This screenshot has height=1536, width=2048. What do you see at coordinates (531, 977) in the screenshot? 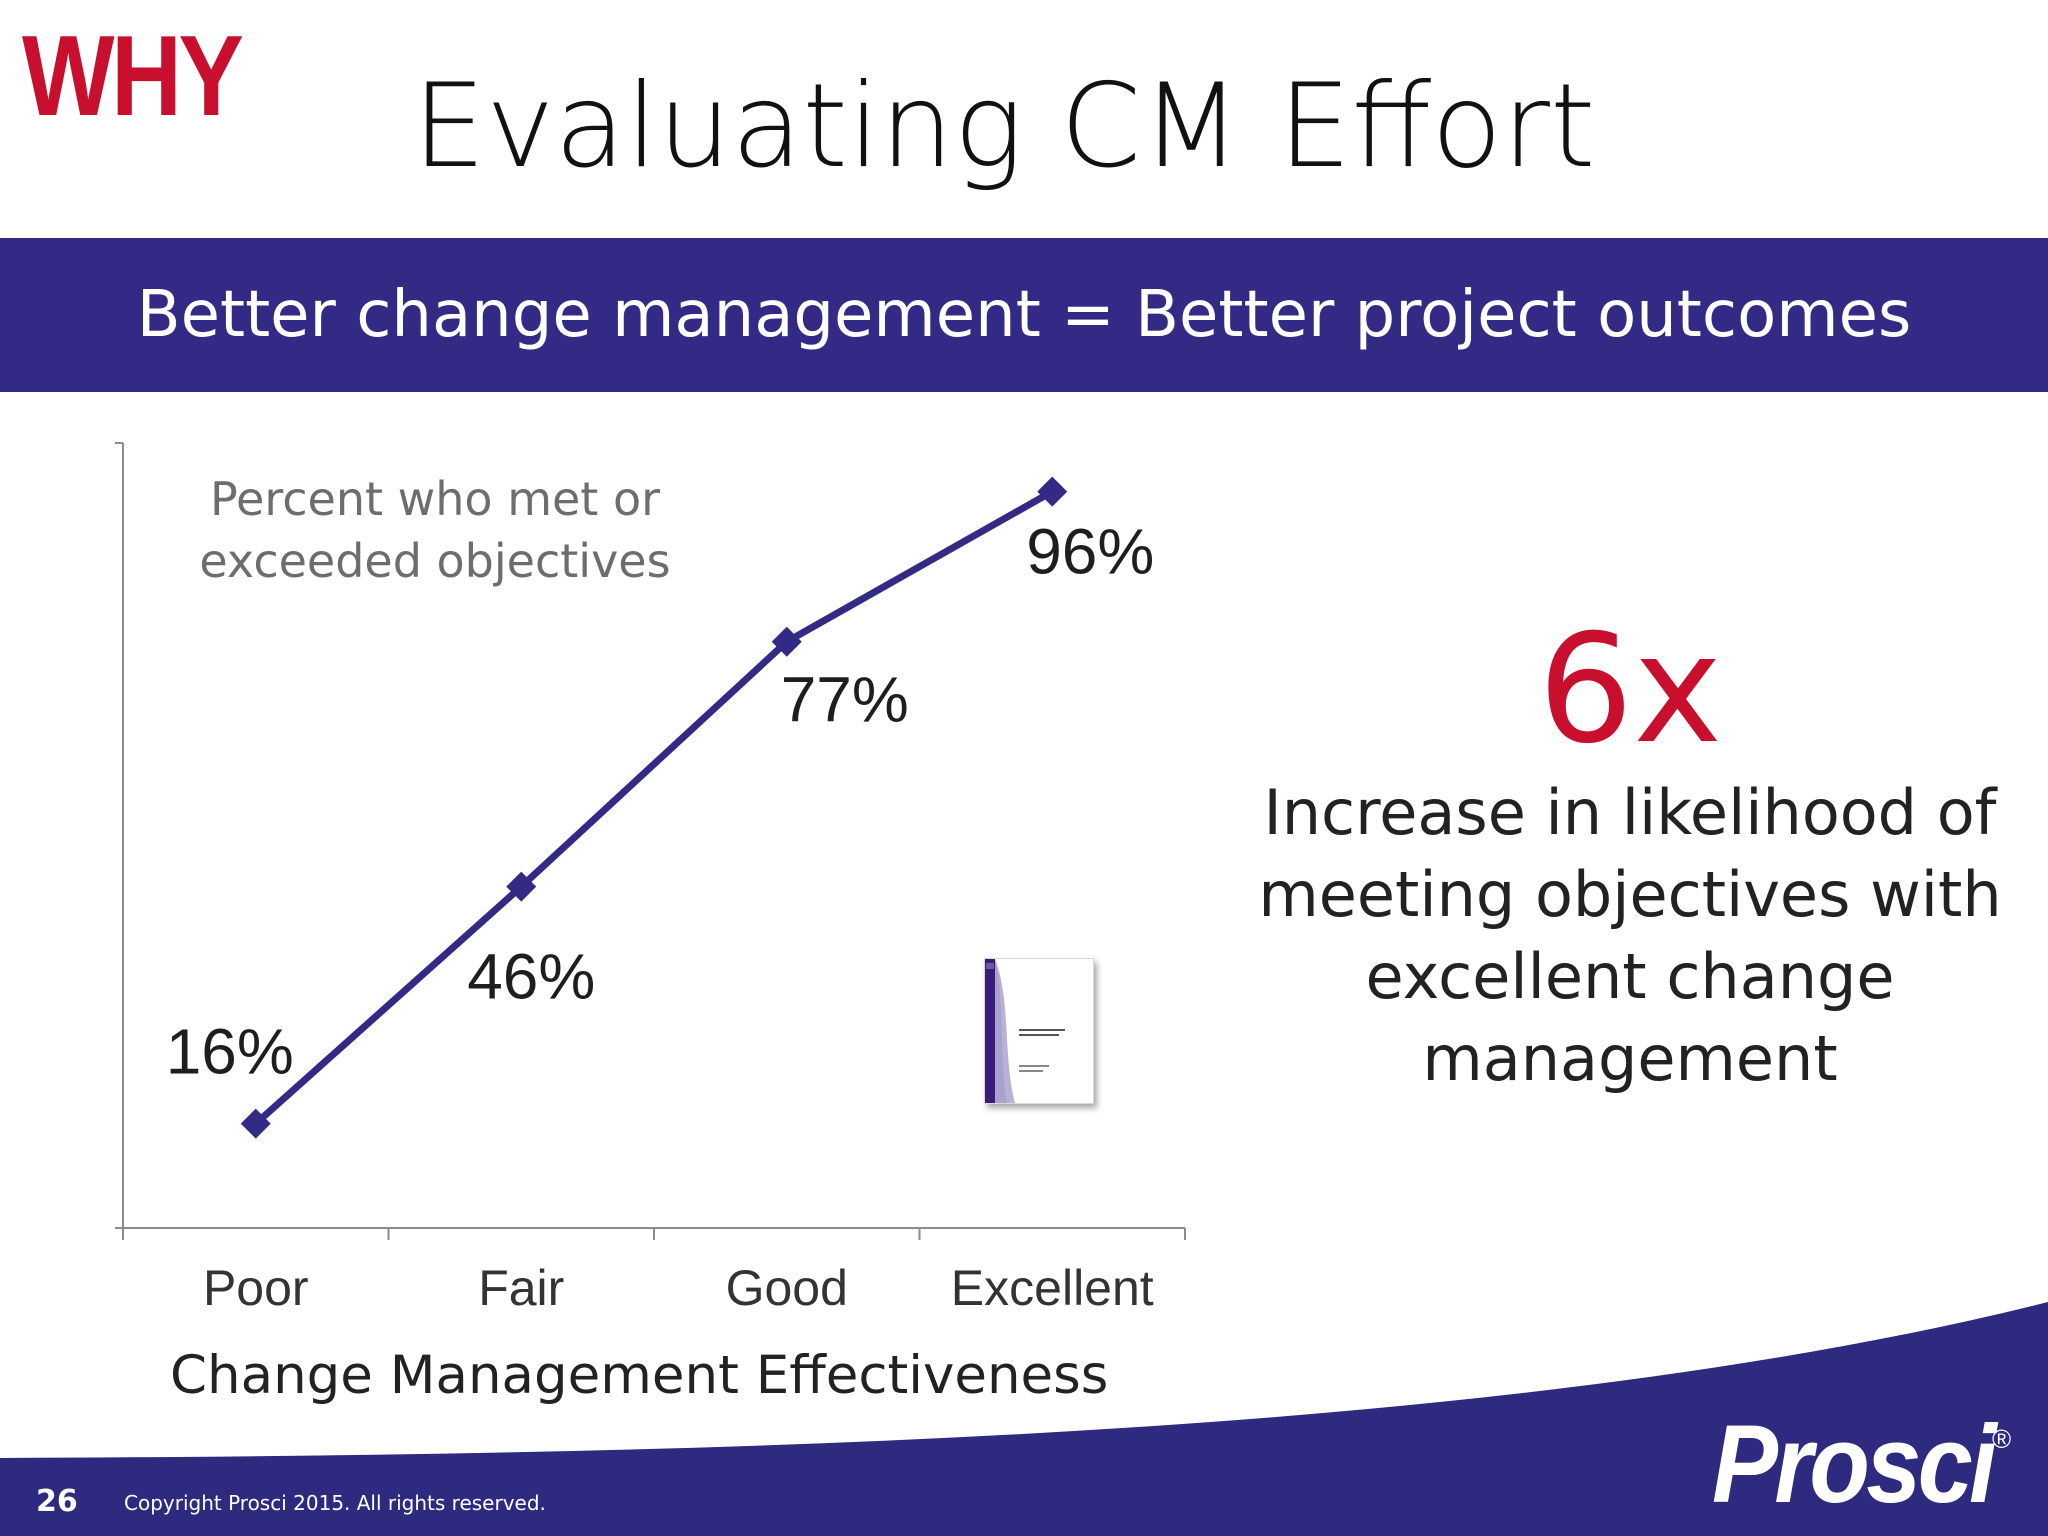
I see `data-label: 46%` at bounding box center [531, 977].